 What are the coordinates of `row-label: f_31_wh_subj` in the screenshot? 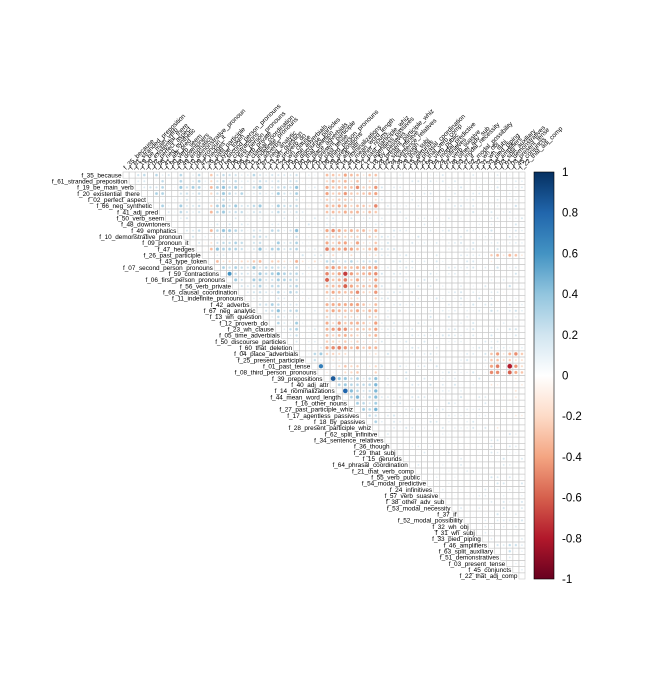 It's located at (454, 533).